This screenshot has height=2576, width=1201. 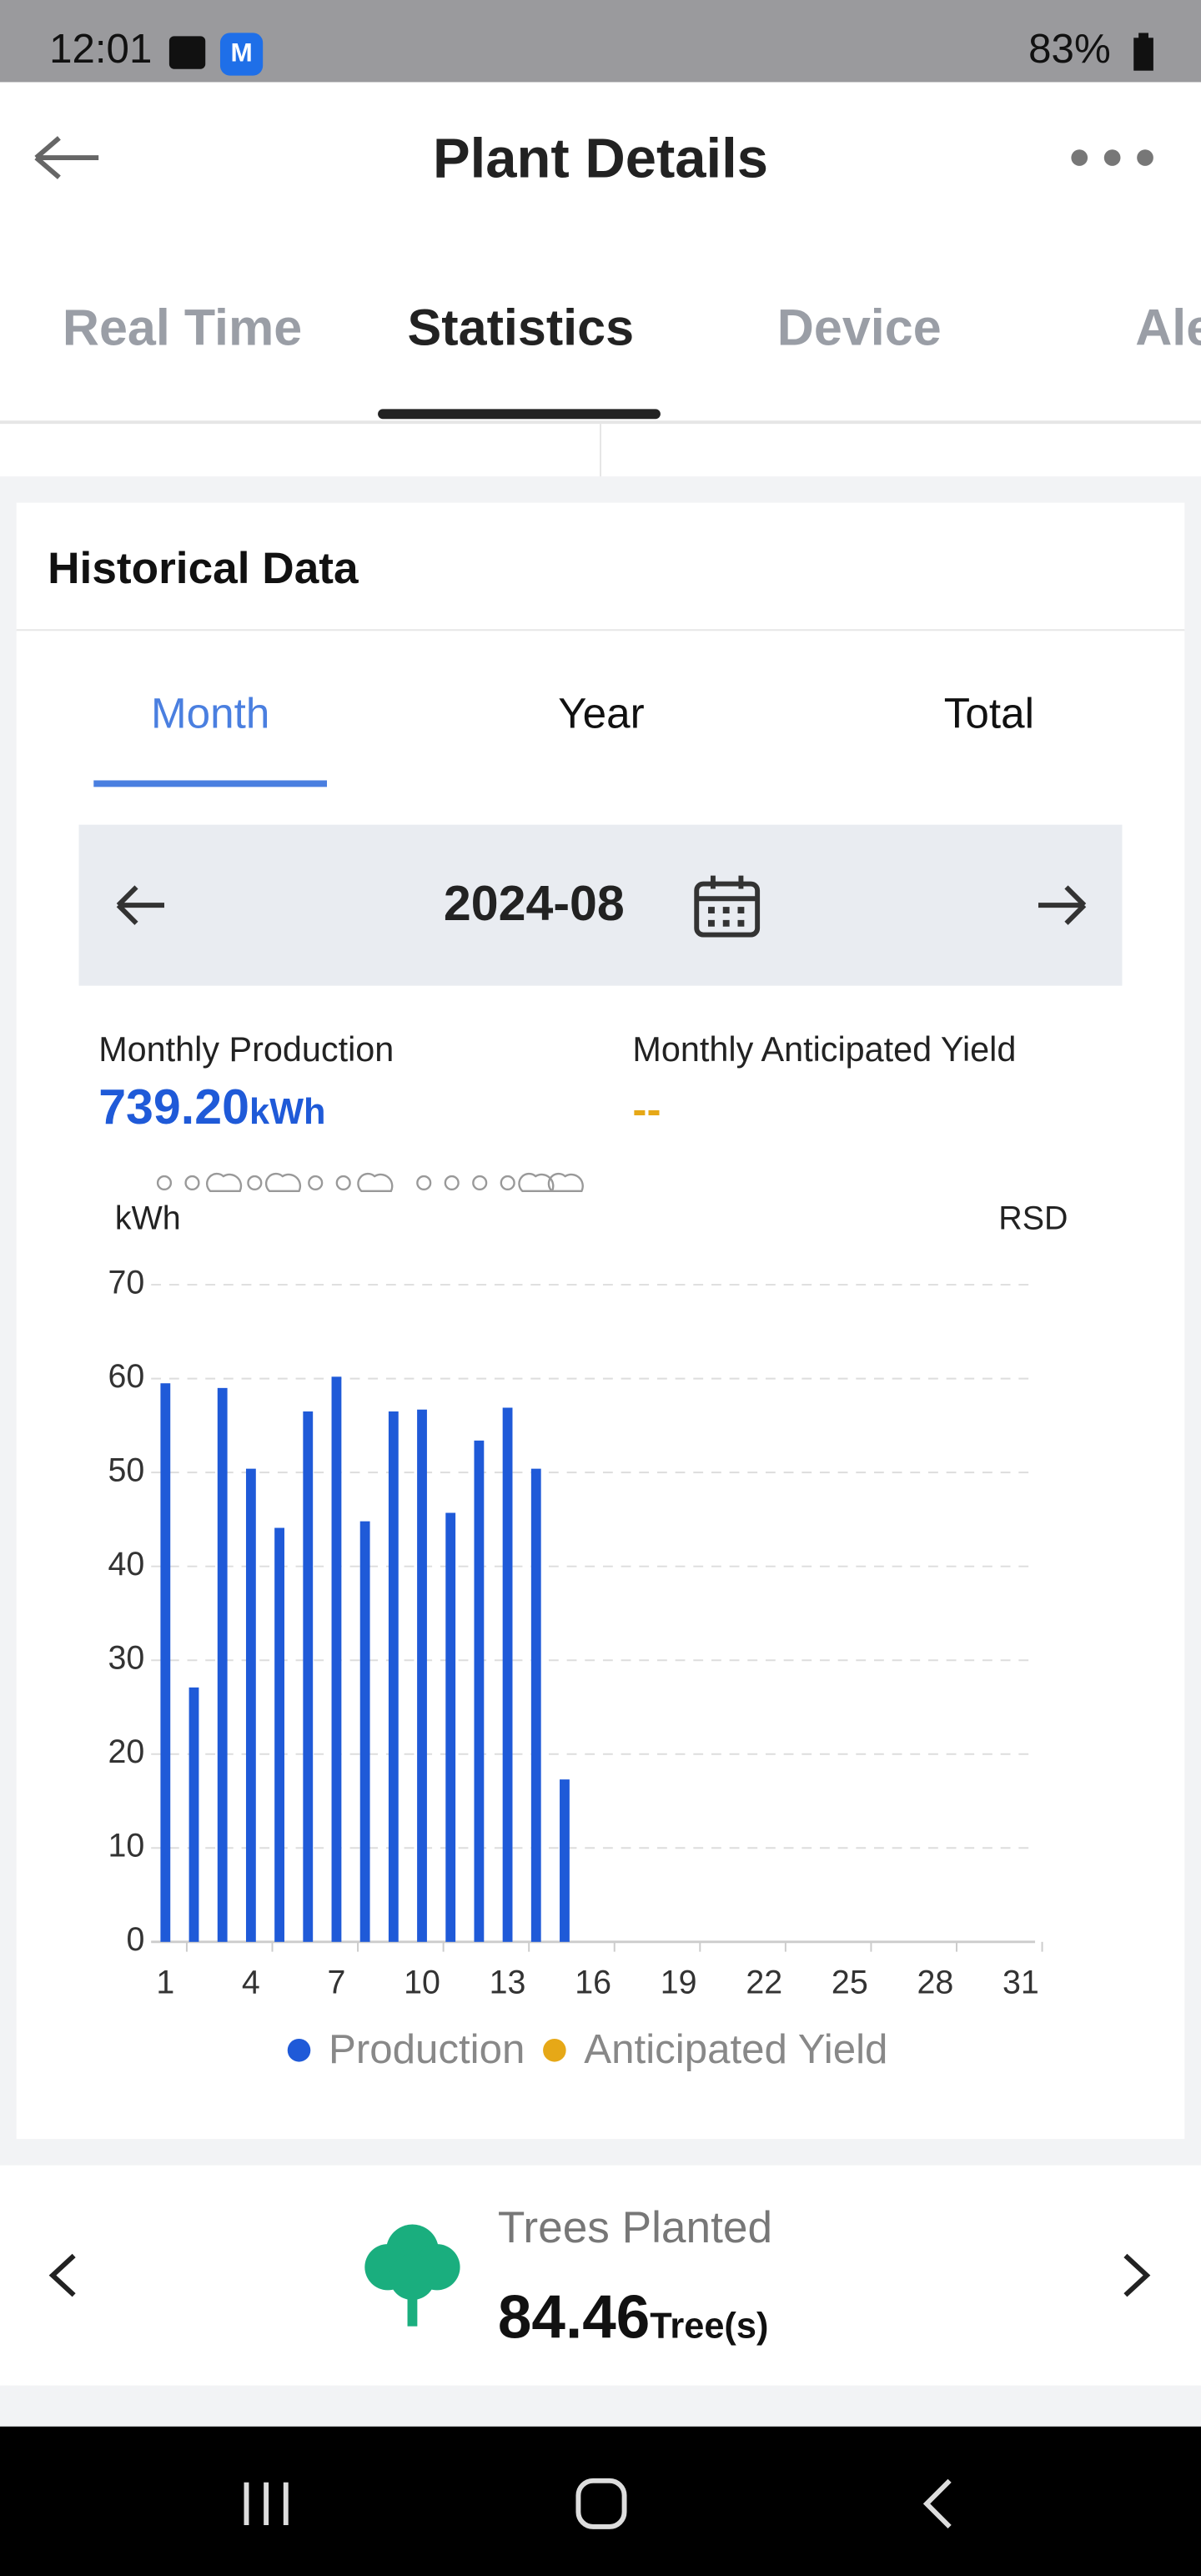 I want to click on y-tick-label: 50, so click(x=126, y=1470).